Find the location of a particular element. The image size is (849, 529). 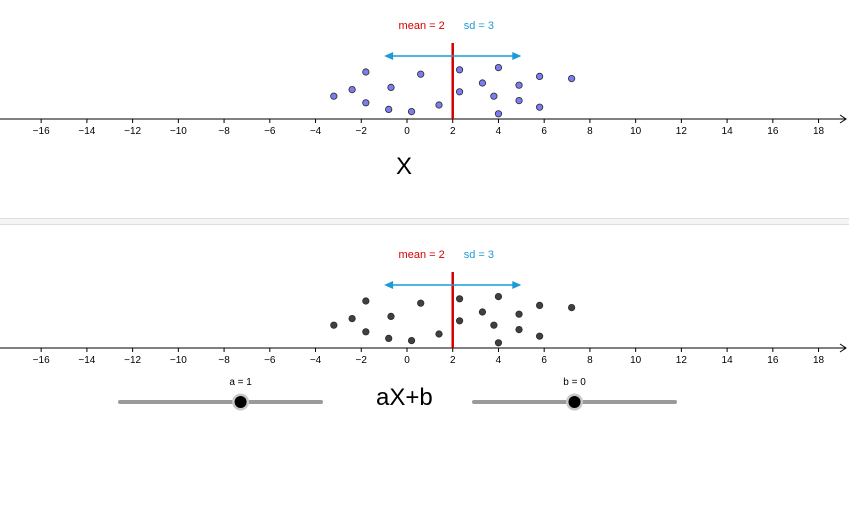

bottom-mean-label: mean = 2 is located at coordinates (422, 255).